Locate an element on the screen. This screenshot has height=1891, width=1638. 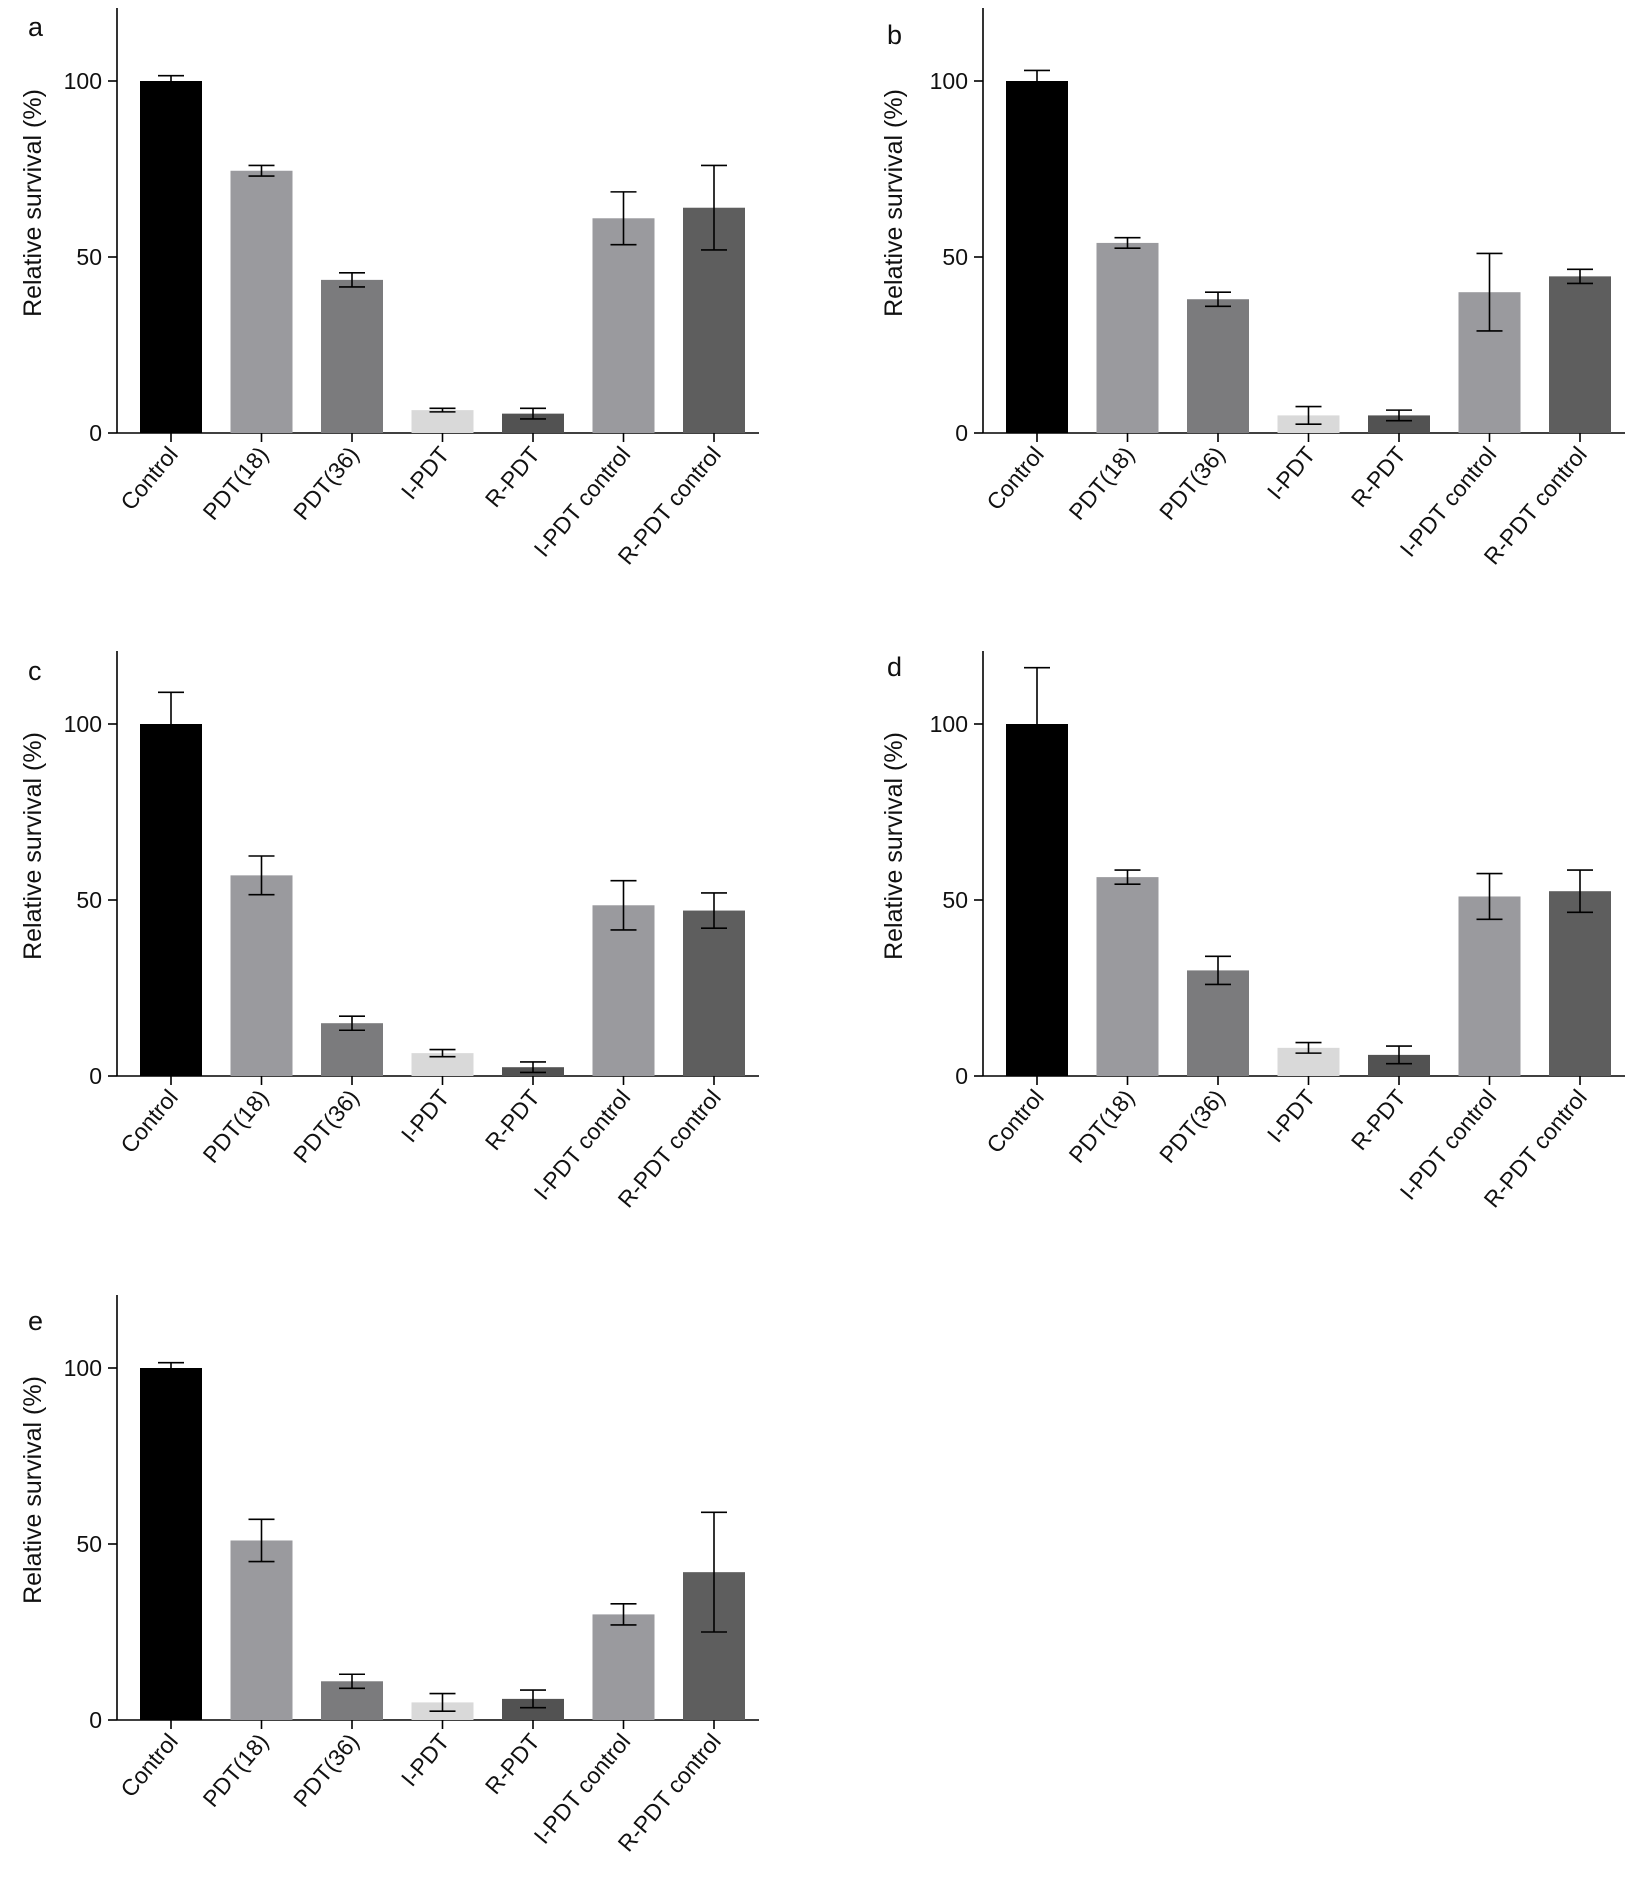
panel-letter: e is located at coordinates (35, 1321).